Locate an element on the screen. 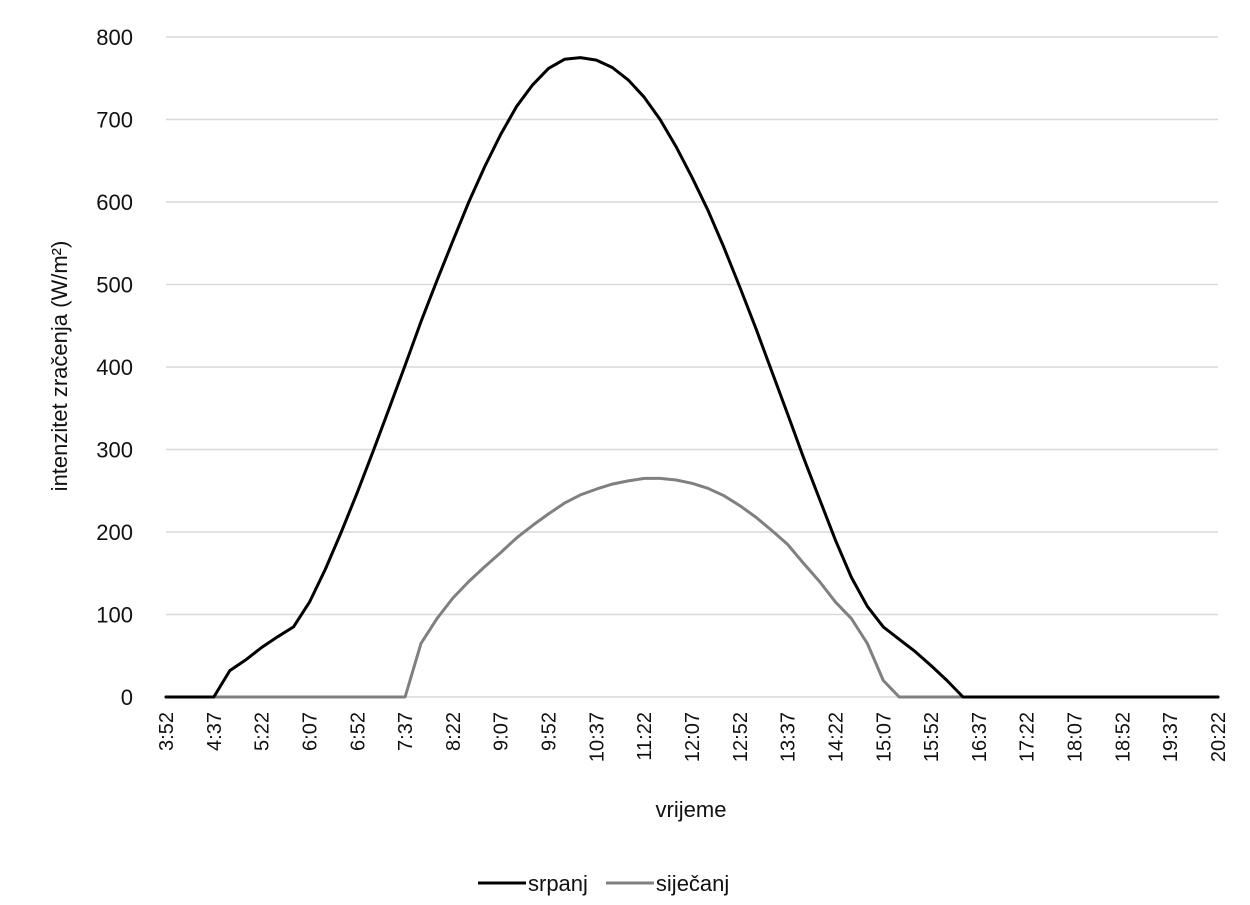  x-tick-label: 12:52 is located at coordinates (741, 737).